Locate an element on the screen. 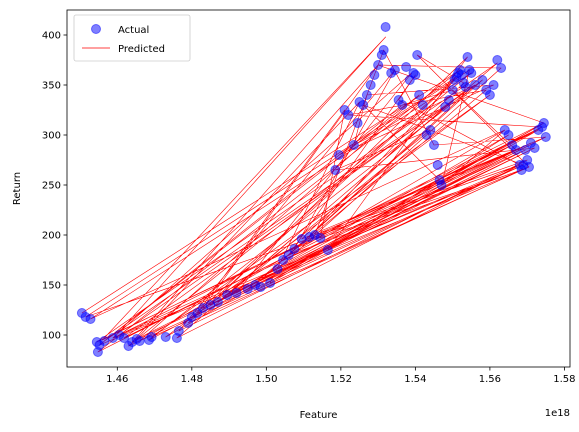 The height and width of the screenshot is (432, 579). y-tick-label: 400 is located at coordinates (51, 36).